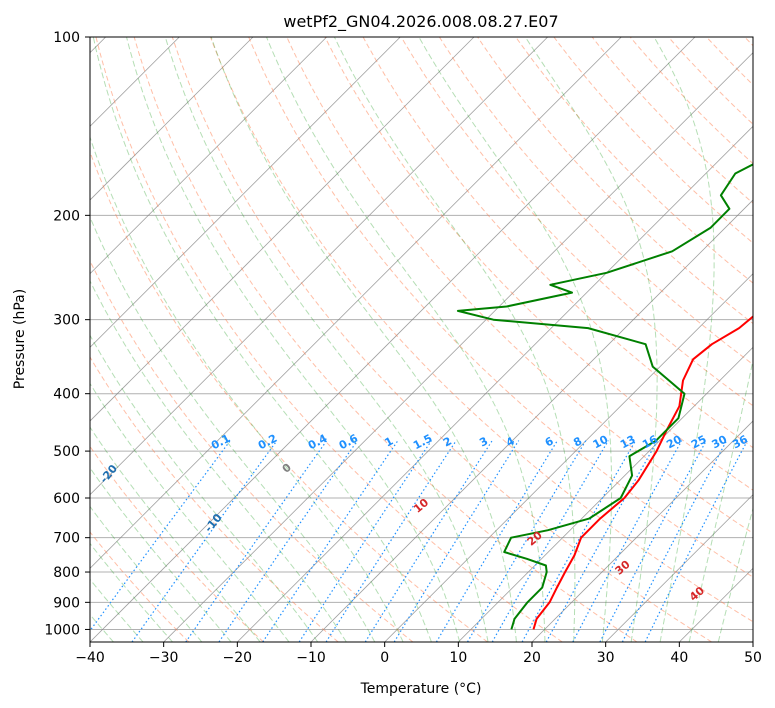 Image resolution: width=775 pixels, height=708 pixels. Describe the element at coordinates (66, 539) in the screenshot. I see `y-tick-label: 700` at that location.